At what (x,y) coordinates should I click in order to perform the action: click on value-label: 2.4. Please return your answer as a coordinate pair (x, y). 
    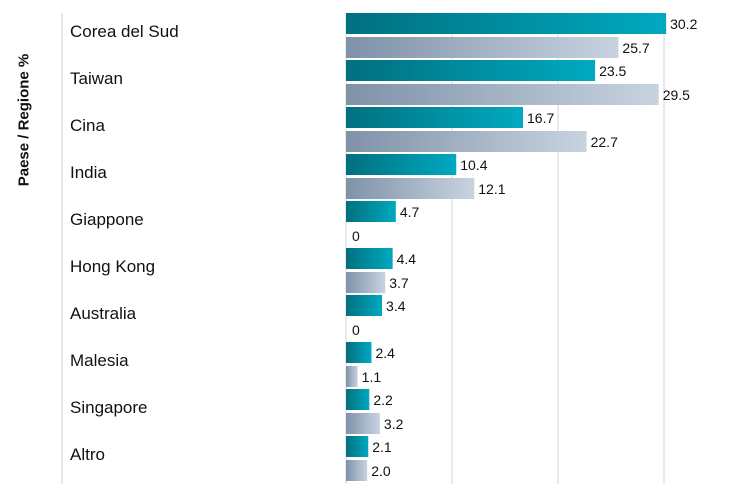
    Looking at the image, I should click on (385, 353).